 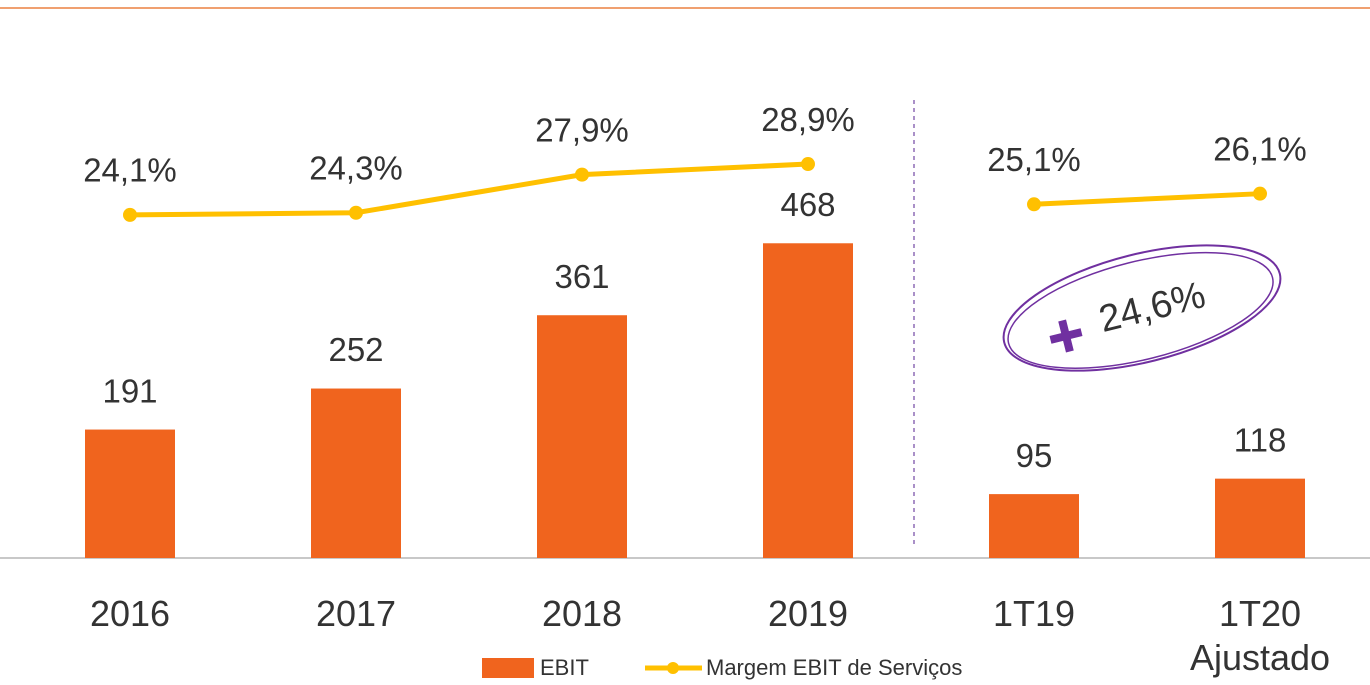 I want to click on x-tick-label: 2018, so click(x=582, y=613).